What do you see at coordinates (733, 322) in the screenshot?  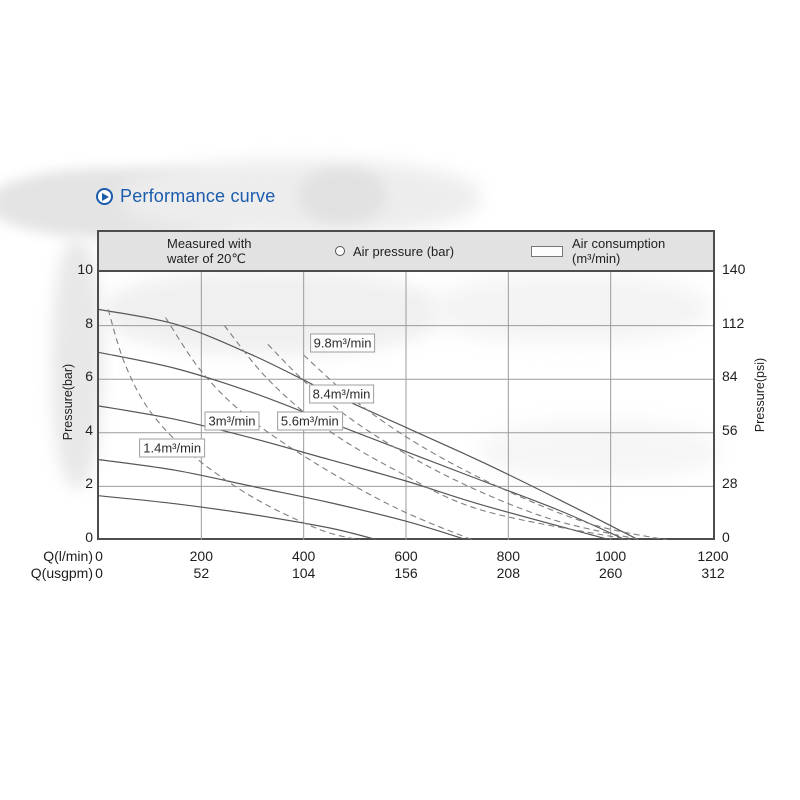 I see `y-axis-tick-psi: 112` at bounding box center [733, 322].